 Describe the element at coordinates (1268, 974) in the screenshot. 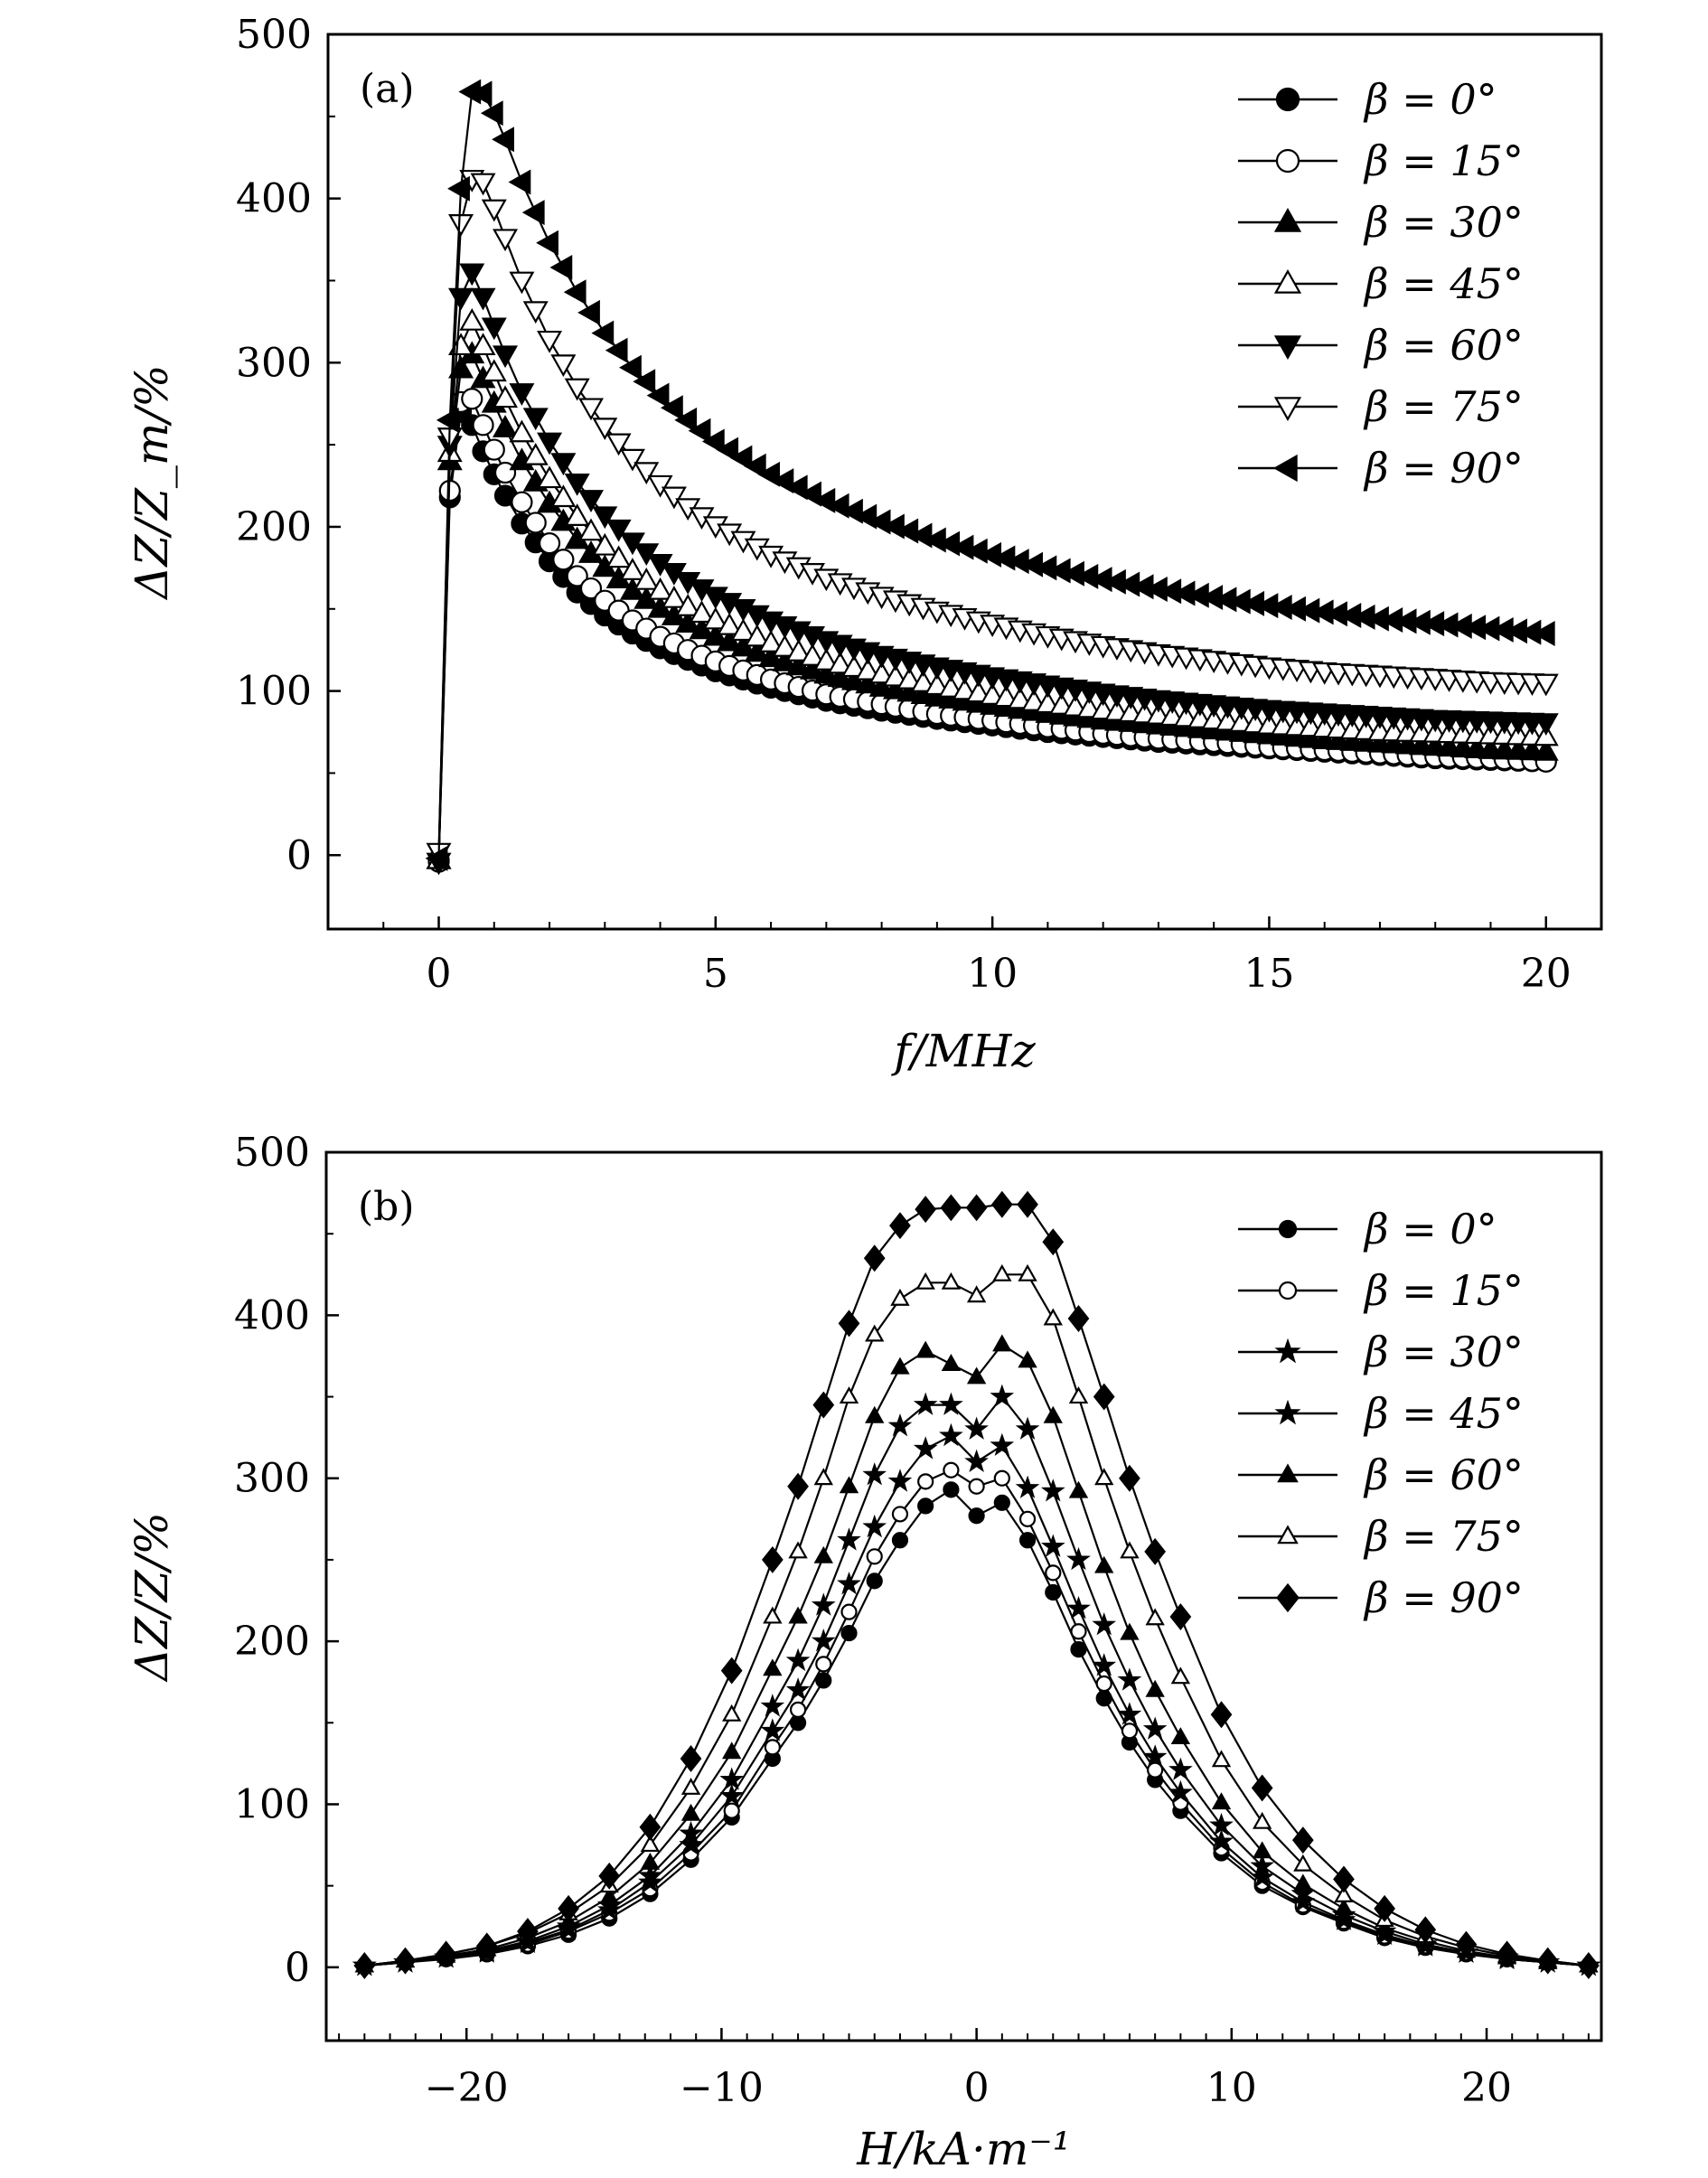

I see `x-tick-label: 15` at that location.